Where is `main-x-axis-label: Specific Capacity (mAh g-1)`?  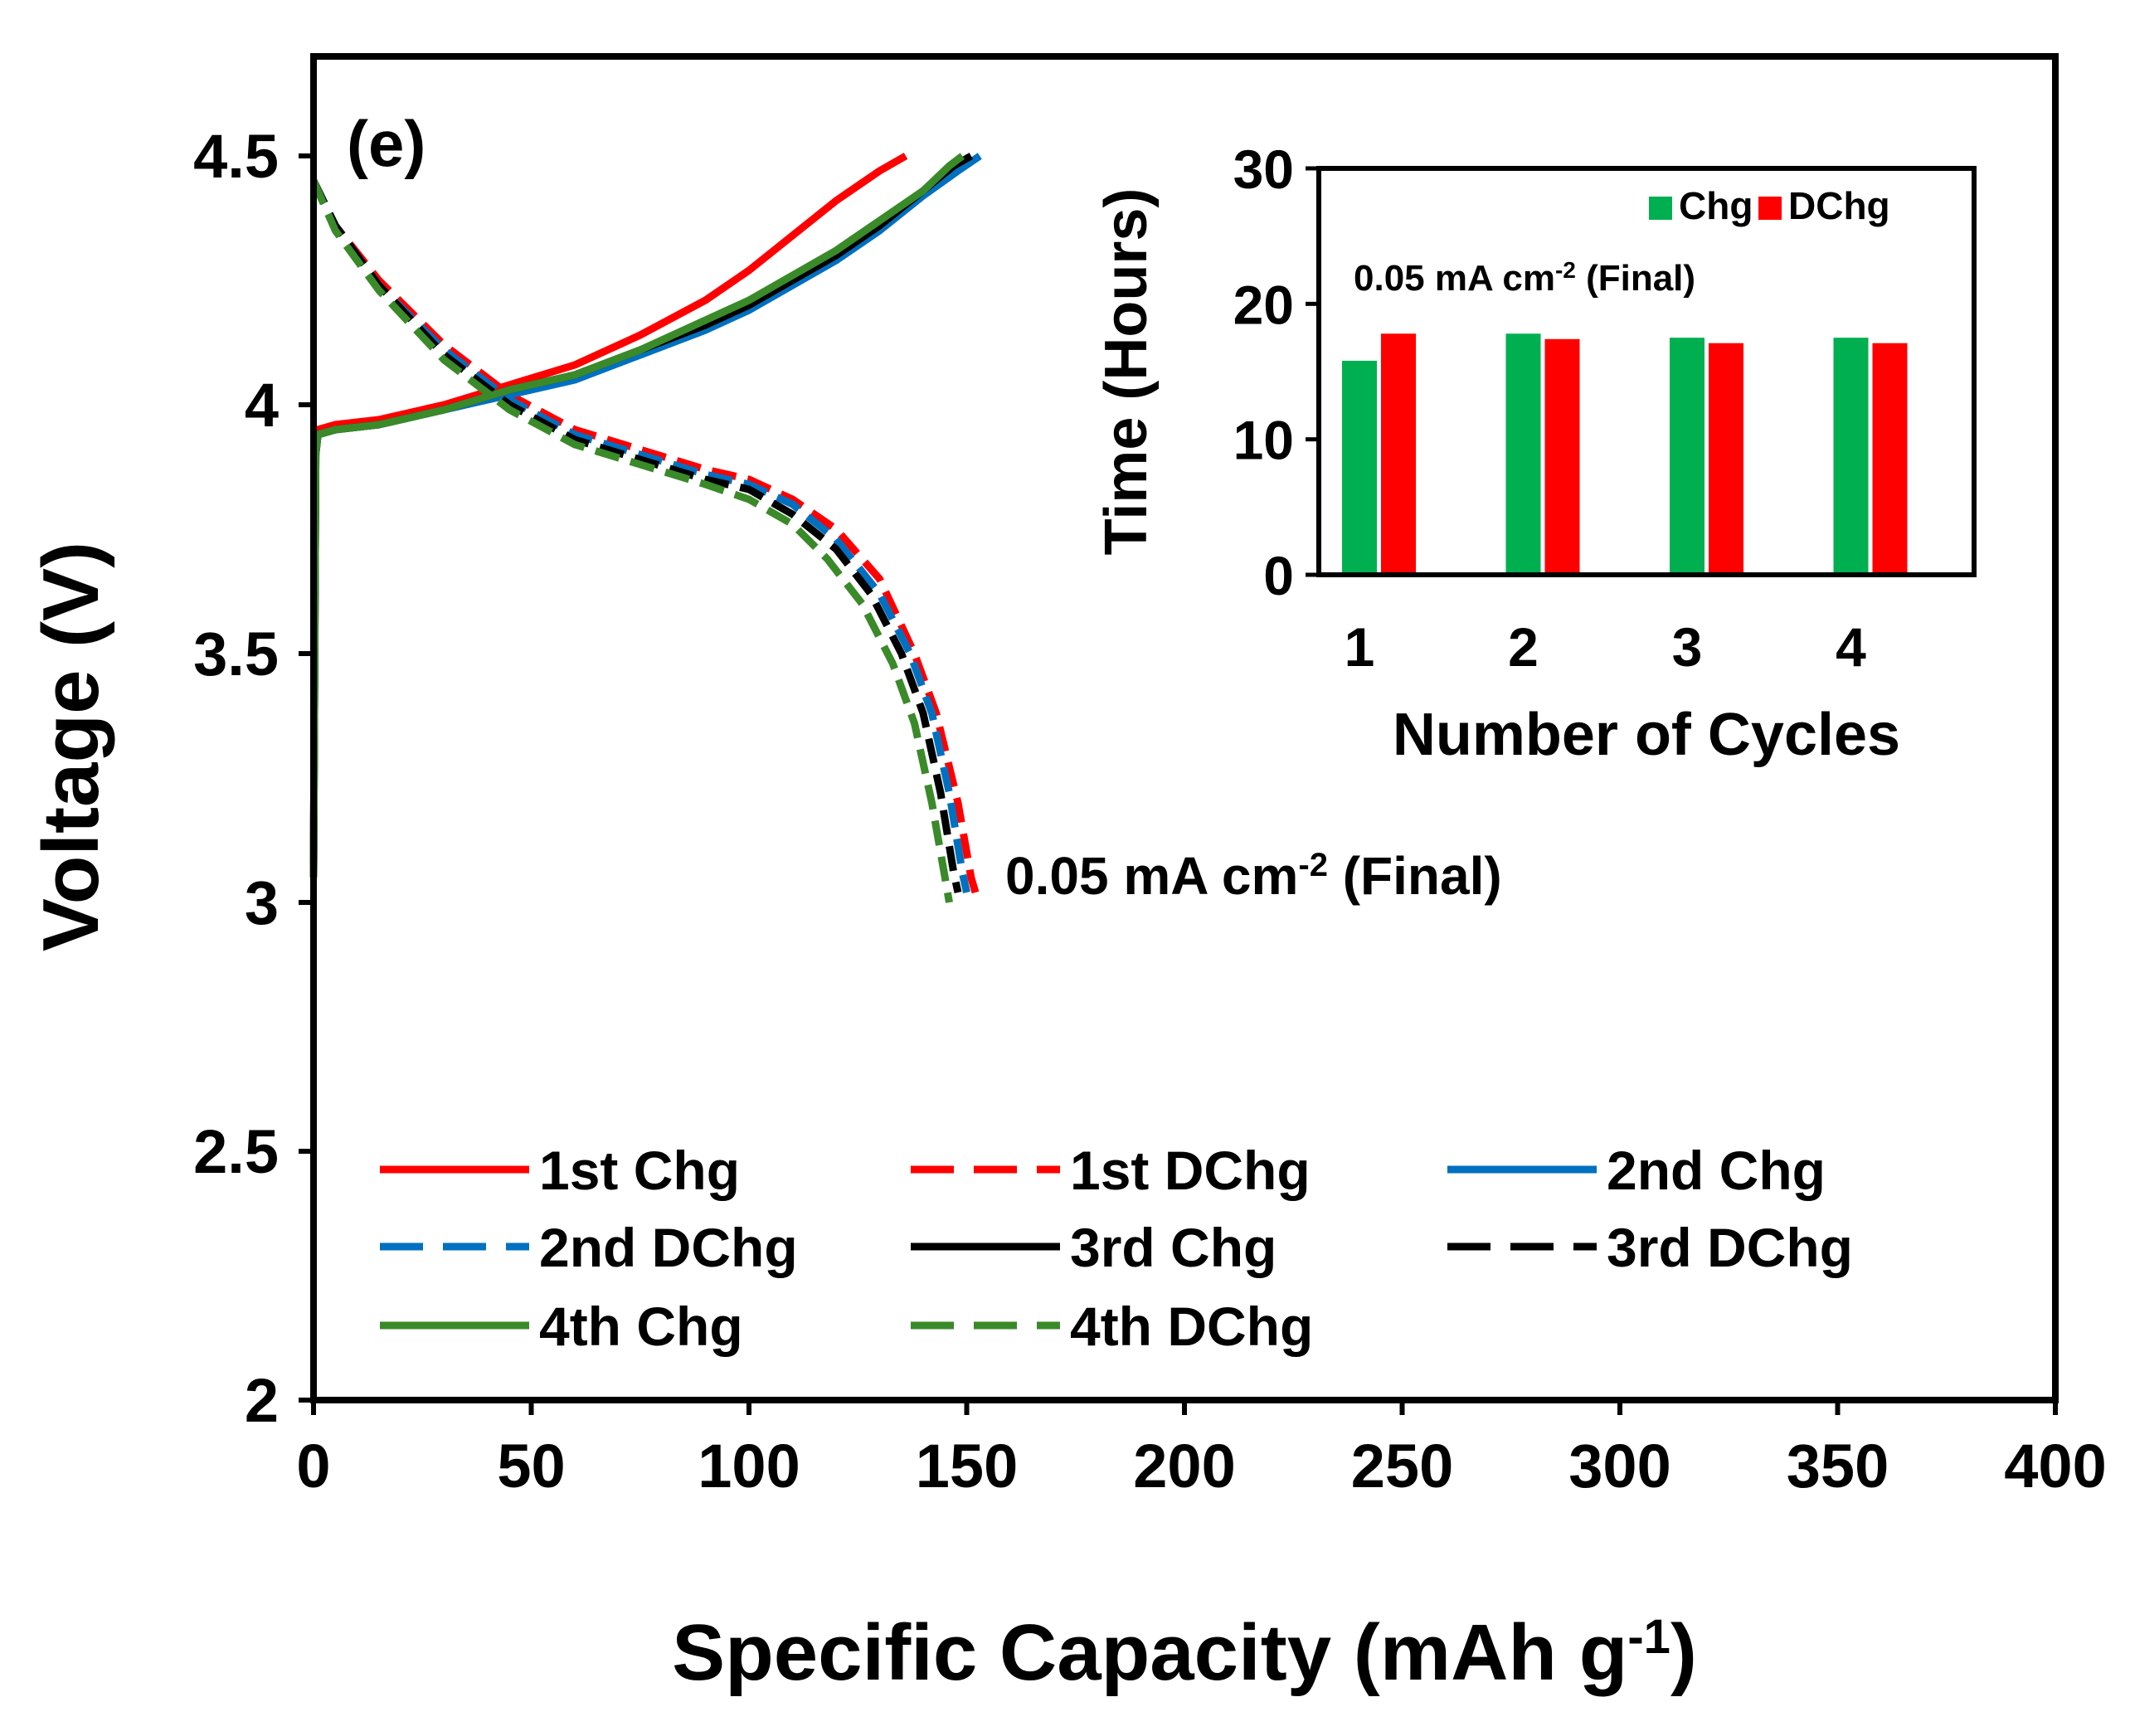 main-x-axis-label: Specific Capacity (mAh g-1) is located at coordinates (1184, 1652).